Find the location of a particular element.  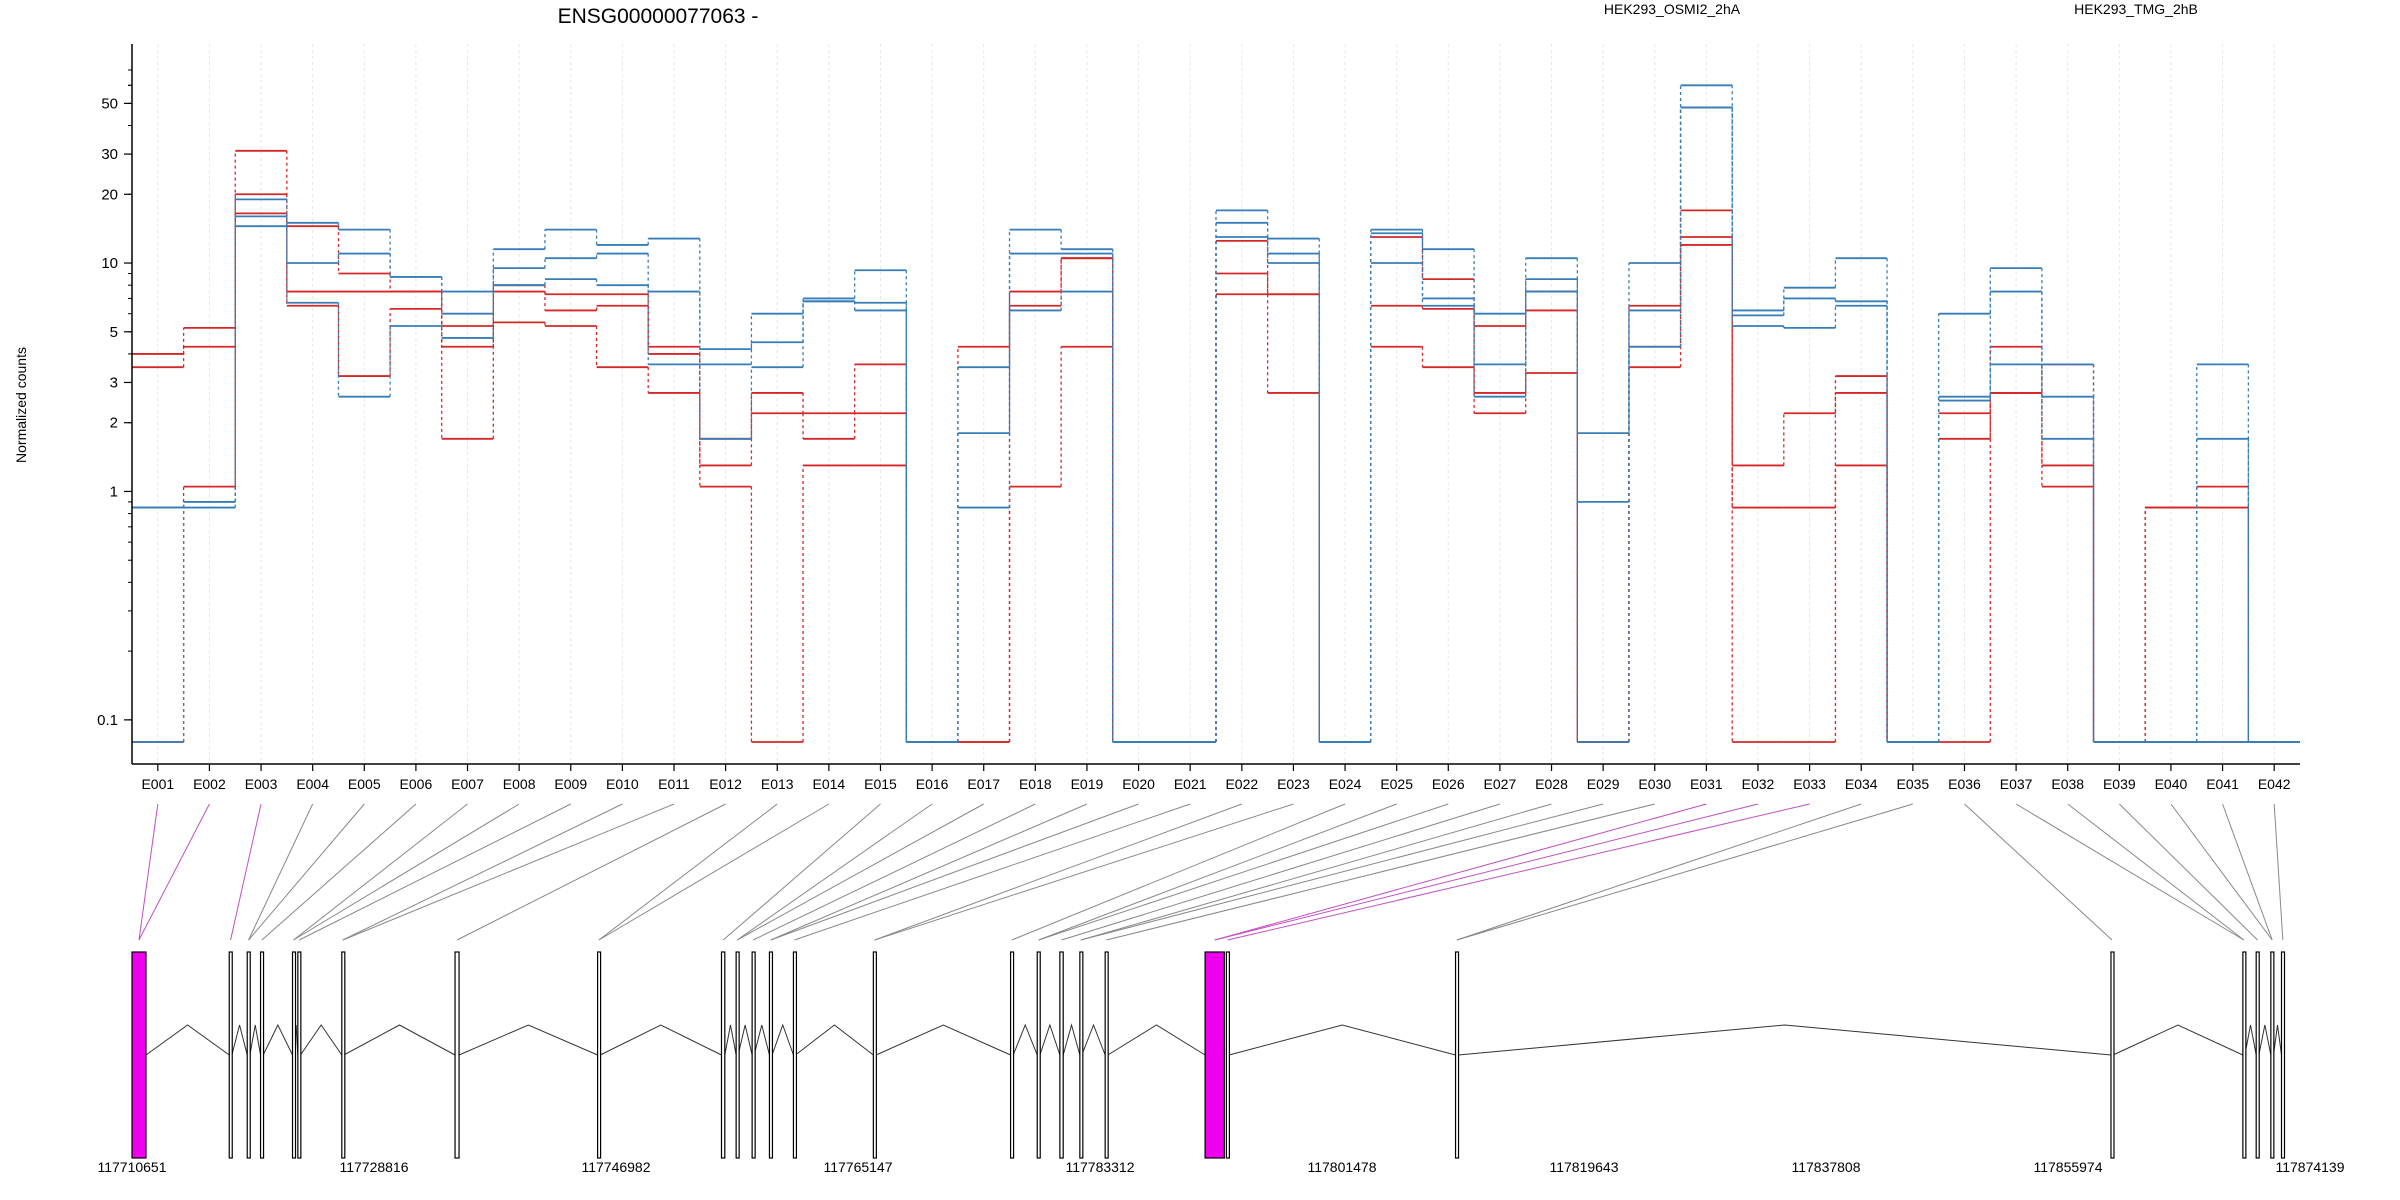

exon-box-E002 is located at coordinates (230, 1055).